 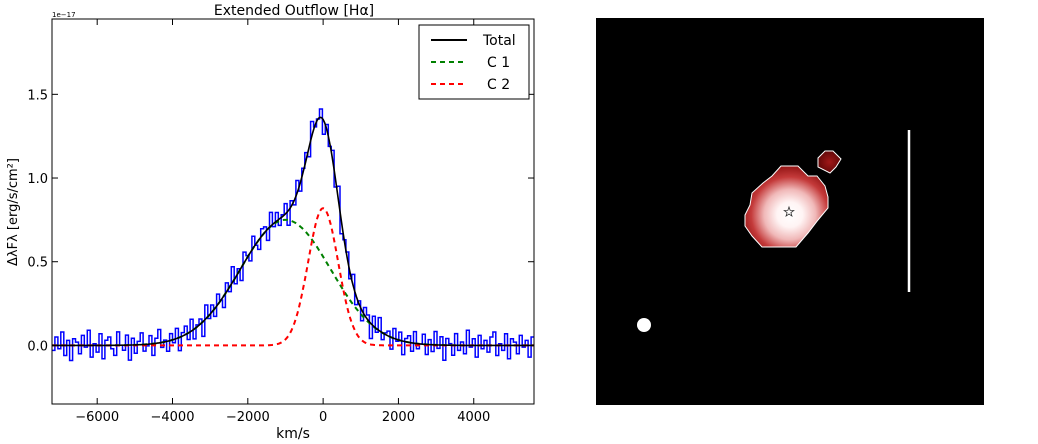 What do you see at coordinates (473, 417) in the screenshot?
I see `x-tick-label: 4000` at bounding box center [473, 417].